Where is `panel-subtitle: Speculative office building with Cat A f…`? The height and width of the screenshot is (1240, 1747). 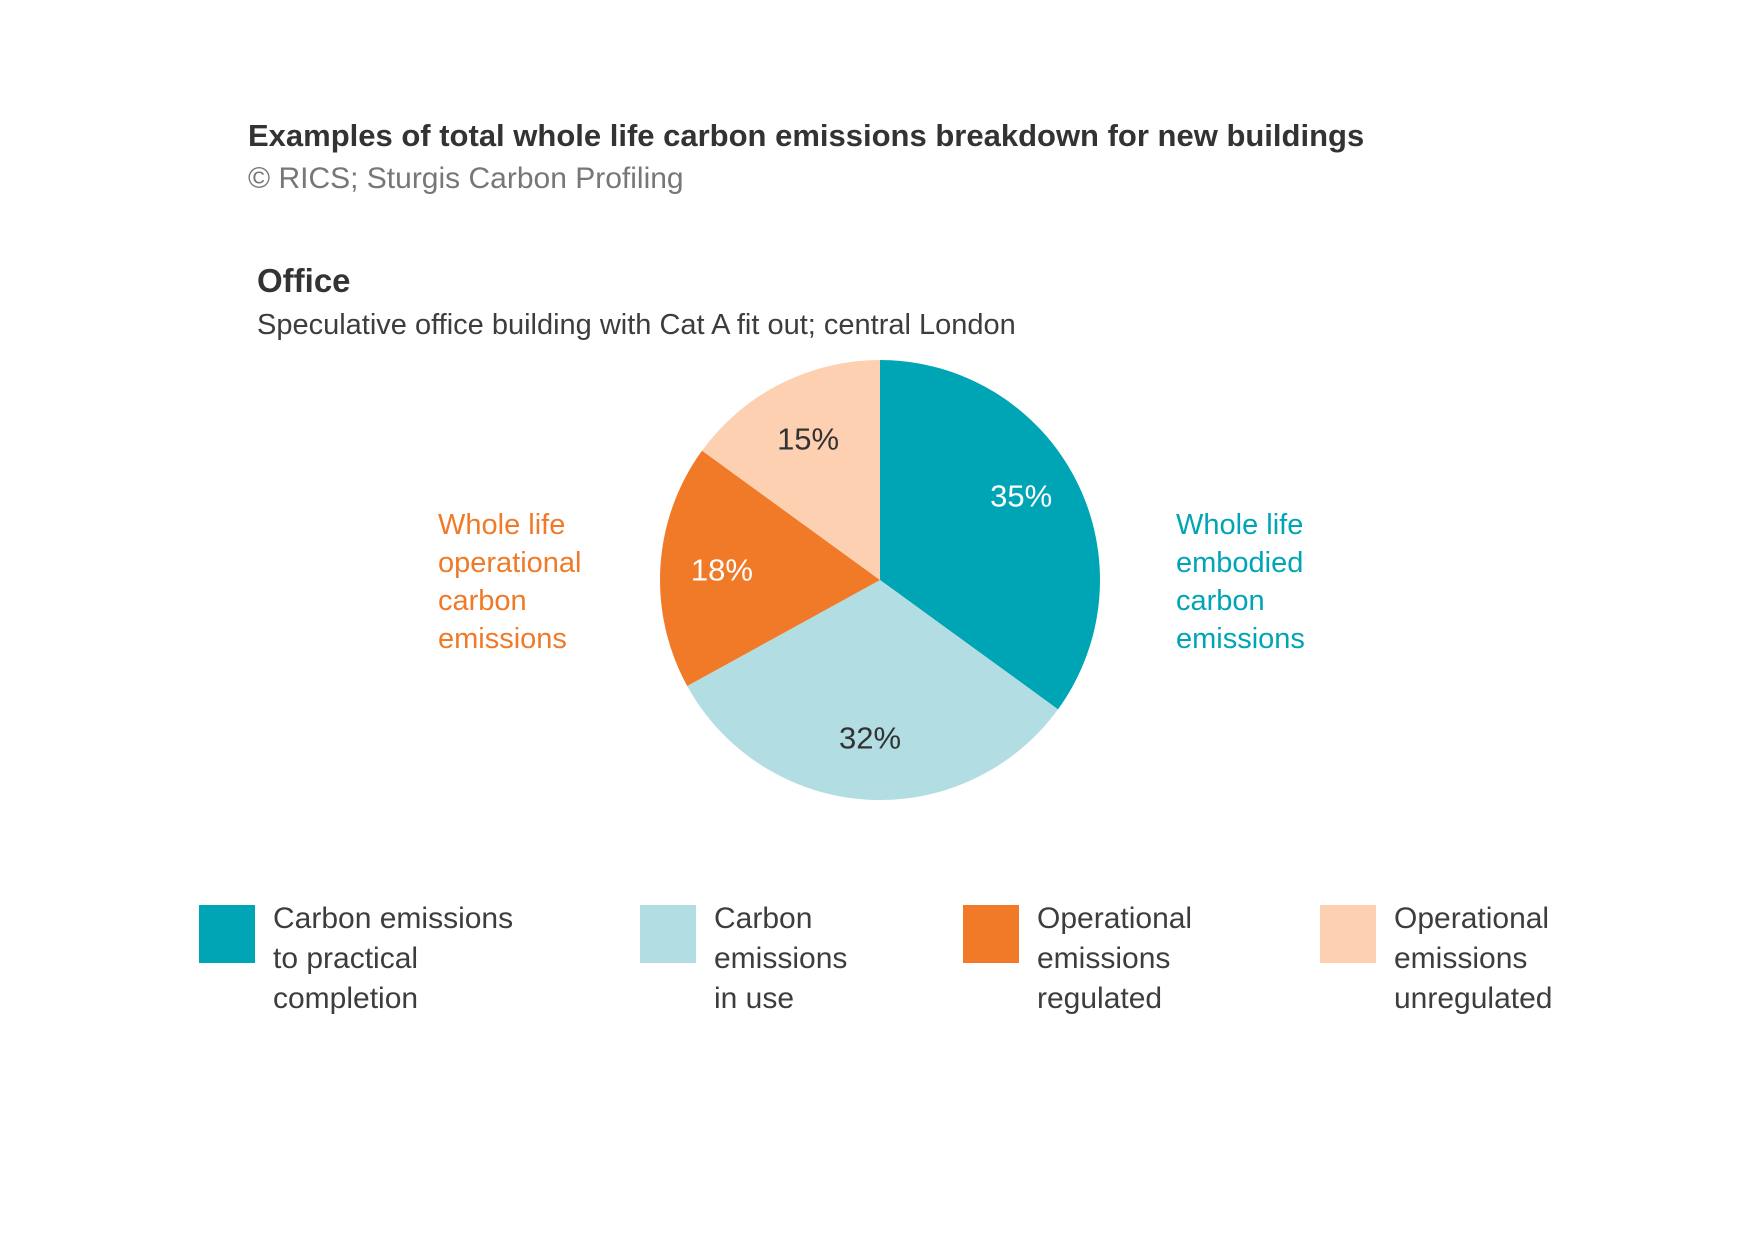
panel-subtitle: Speculative office building with Cat A f… is located at coordinates (636, 325).